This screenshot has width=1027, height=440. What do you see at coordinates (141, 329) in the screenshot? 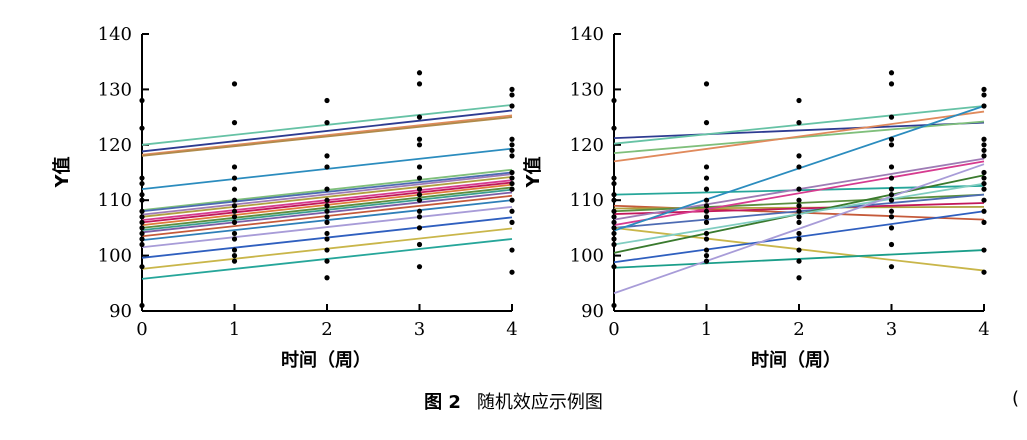
I see `left-x-tick-label: 0` at bounding box center [141, 329].